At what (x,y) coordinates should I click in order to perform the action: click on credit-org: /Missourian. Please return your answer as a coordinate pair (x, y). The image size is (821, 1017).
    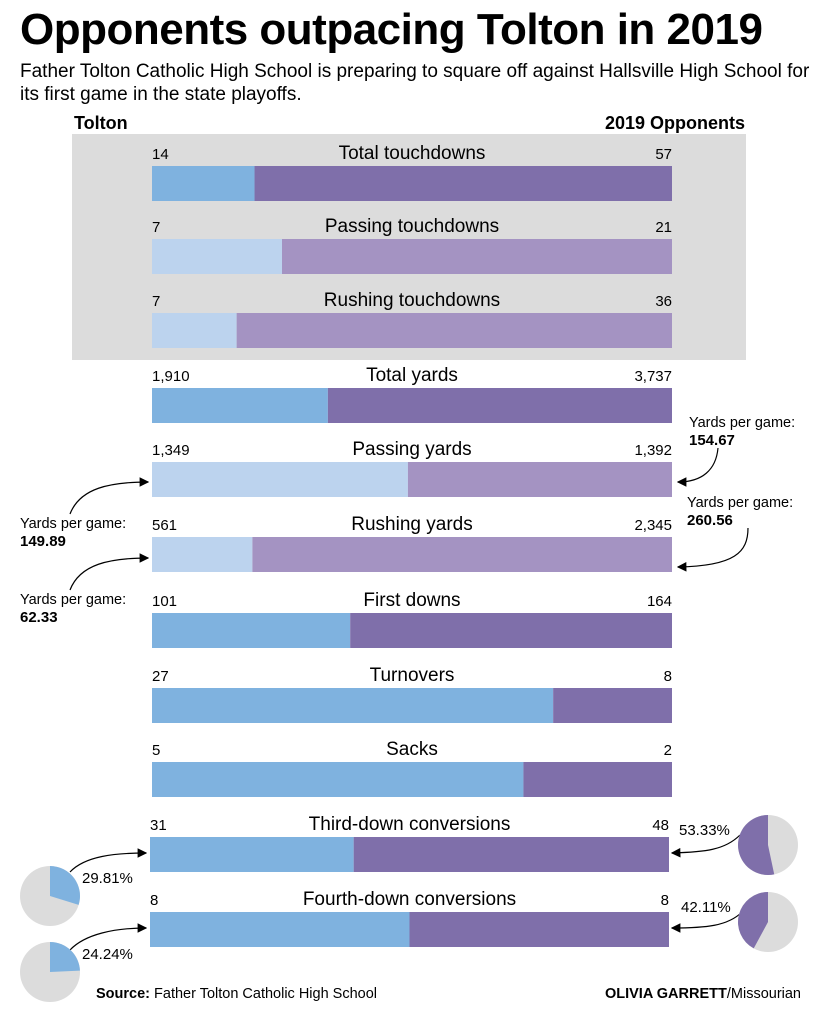
    Looking at the image, I should click on (763, 994).